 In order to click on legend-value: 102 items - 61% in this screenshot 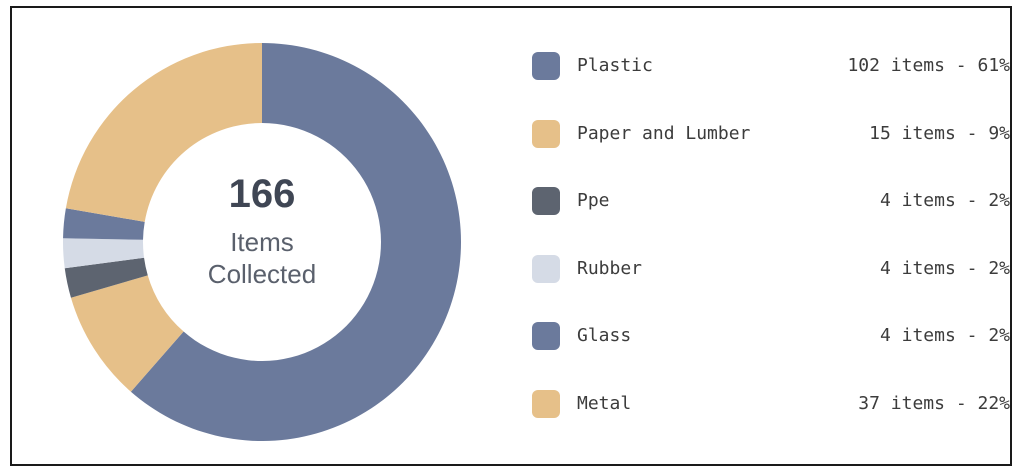, I will do `click(928, 65)`.